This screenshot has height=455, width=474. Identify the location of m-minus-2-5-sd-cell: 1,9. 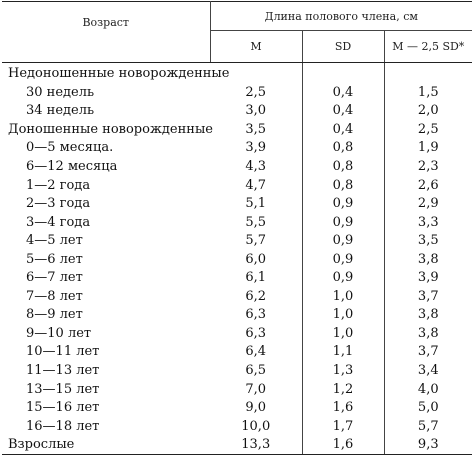
(428, 148).